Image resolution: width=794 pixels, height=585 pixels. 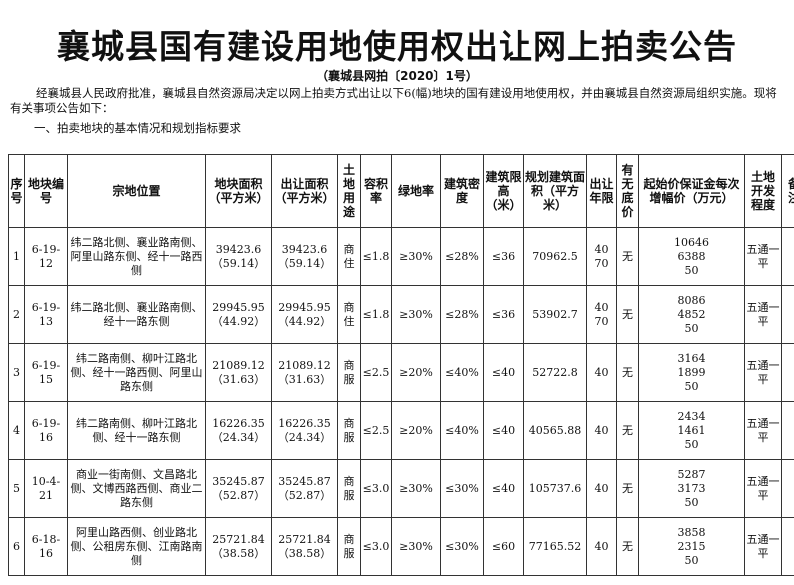 What do you see at coordinates (763, 191) in the screenshot?
I see `header-dev: 土地开发程度` at bounding box center [763, 191].